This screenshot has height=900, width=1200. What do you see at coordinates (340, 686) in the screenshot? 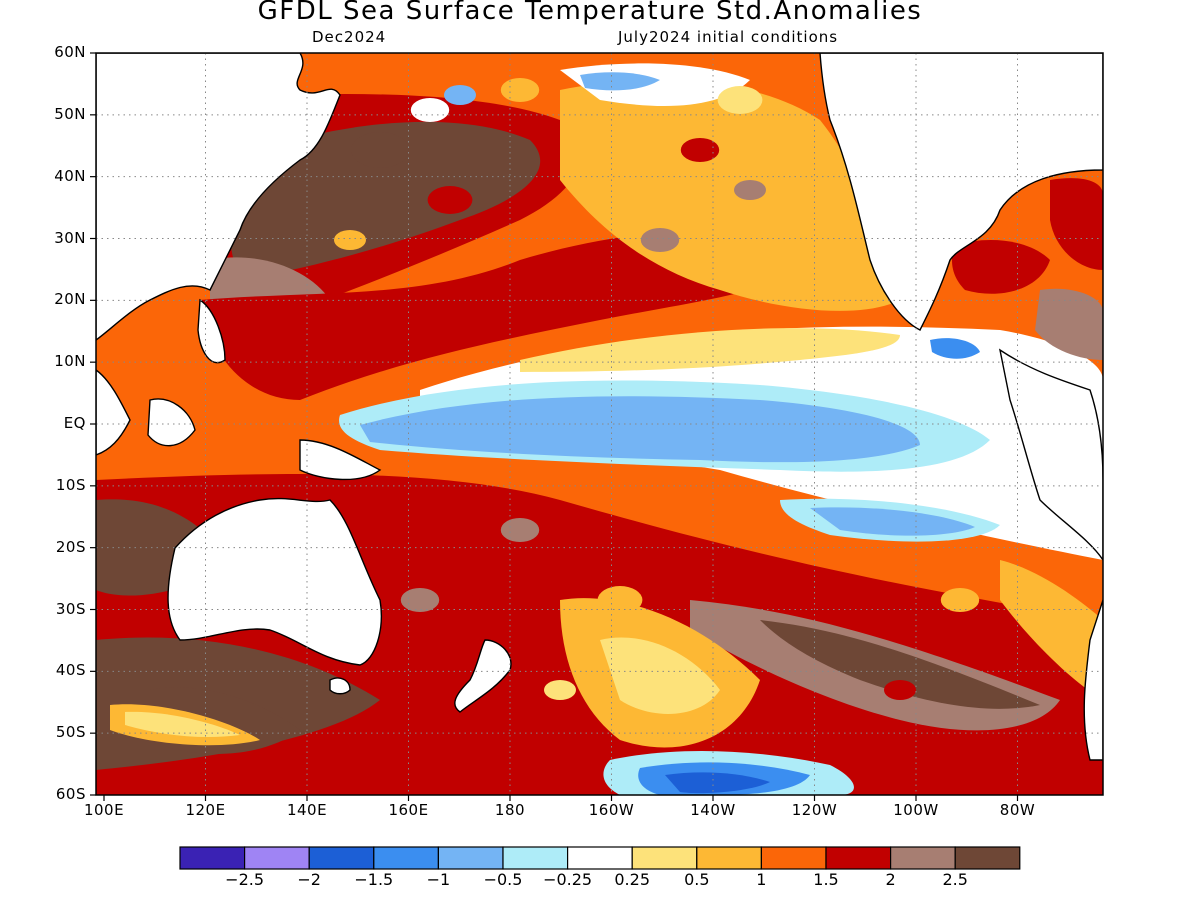
I see `tasmania-island` at bounding box center [340, 686].